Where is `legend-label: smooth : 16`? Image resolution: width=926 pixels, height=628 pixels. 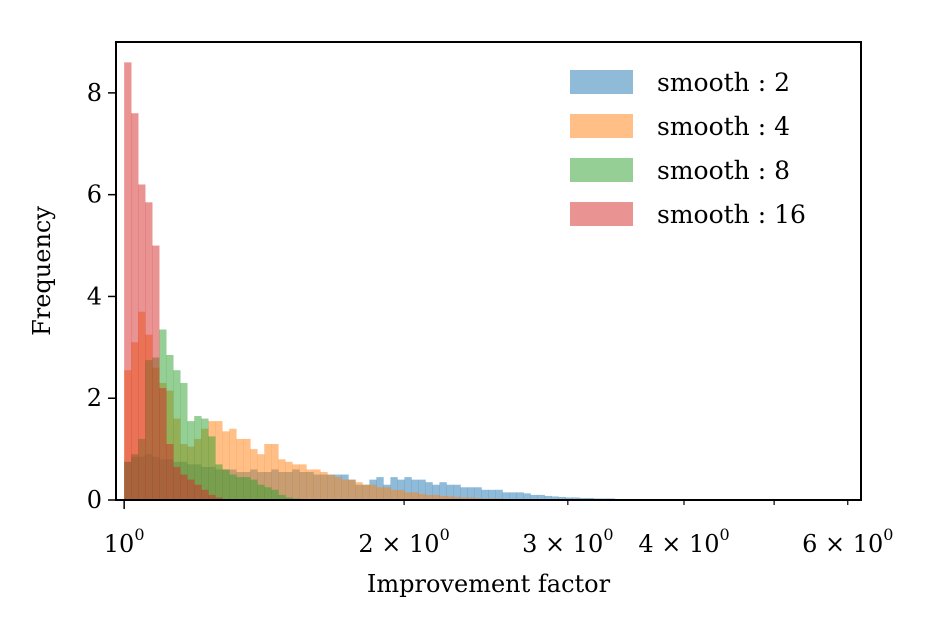
legend-label: smooth : 16 is located at coordinates (731, 214).